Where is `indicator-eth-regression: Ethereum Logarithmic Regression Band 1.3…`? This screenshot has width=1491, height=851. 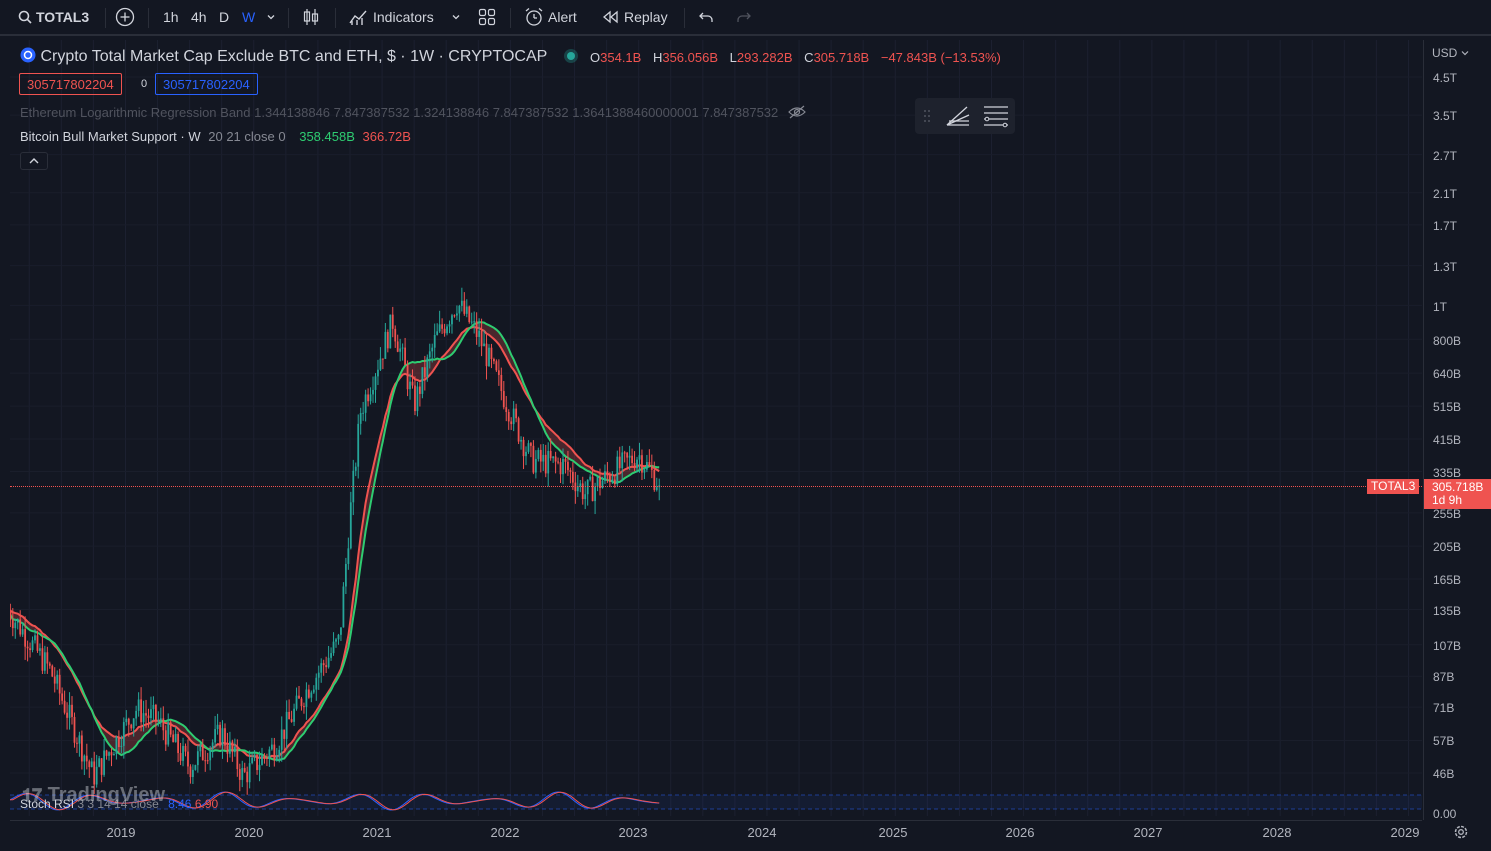 indicator-eth-regression: Ethereum Logarithmic Regression Band 1.3… is located at coordinates (413, 112).